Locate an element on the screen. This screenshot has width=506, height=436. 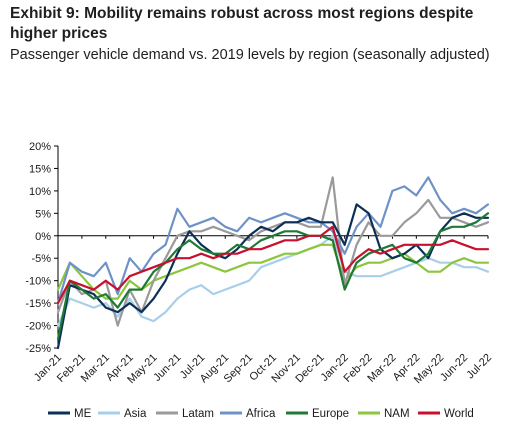
legend-label-europe: Europe is located at coordinates (330, 414).